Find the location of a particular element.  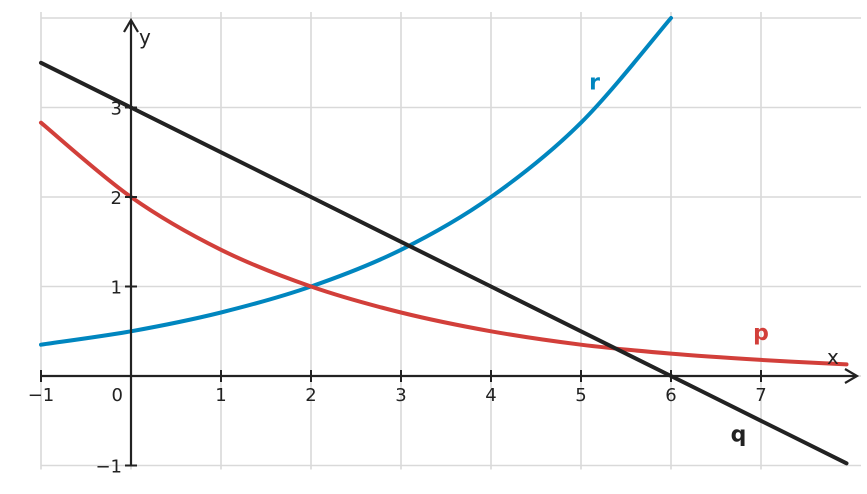

x-tick-label-1: 1 is located at coordinates (220, 395).